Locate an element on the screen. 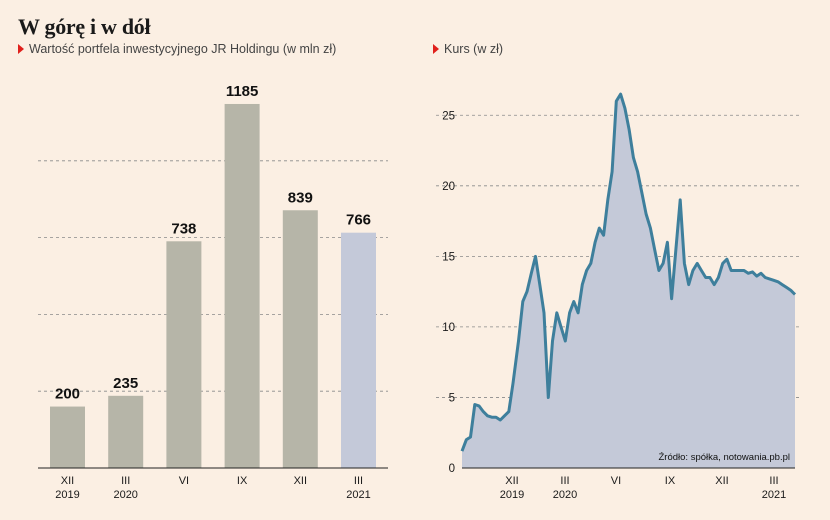 The image size is (830, 520). bar-x-tick-label: IX is located at coordinates (242, 481).